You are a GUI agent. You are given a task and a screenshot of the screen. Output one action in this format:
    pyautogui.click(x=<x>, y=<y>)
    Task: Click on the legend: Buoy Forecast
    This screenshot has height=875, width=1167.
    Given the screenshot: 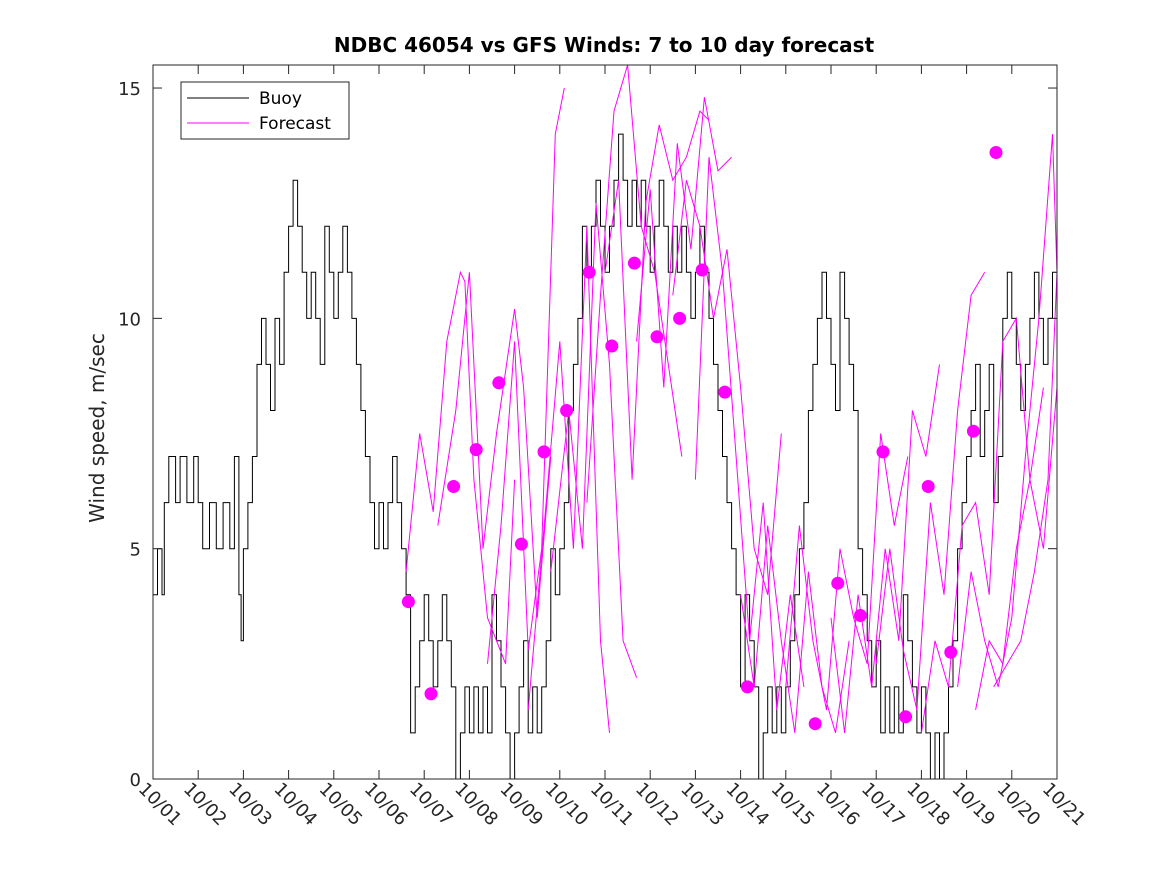 What is the action you would take?
    pyautogui.click(x=265, y=110)
    